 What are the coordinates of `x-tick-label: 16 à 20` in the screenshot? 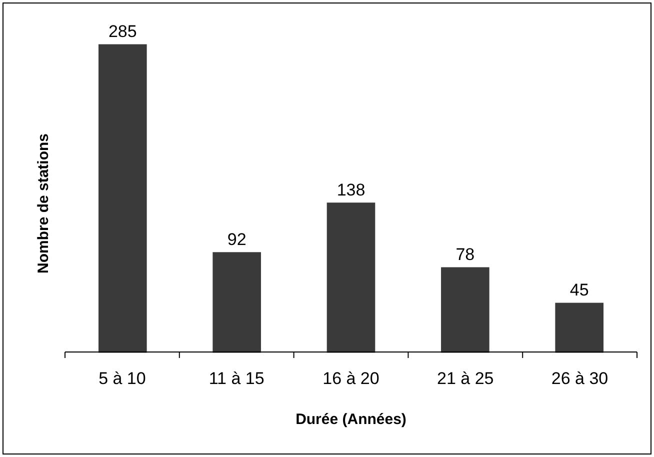 It's located at (351, 378).